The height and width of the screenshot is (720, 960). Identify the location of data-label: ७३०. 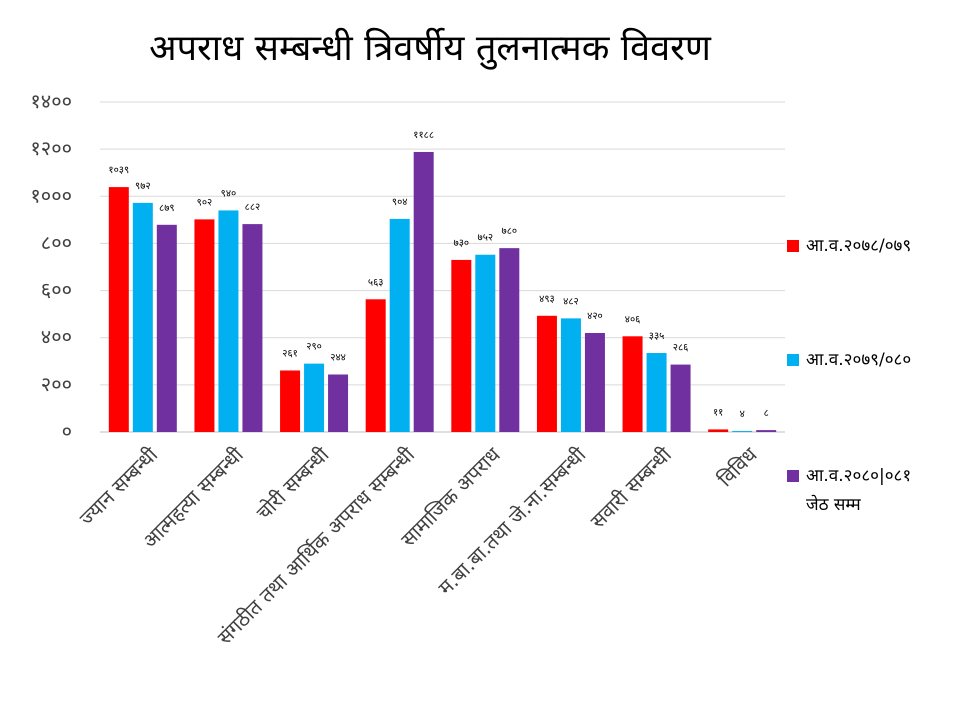
(462, 243).